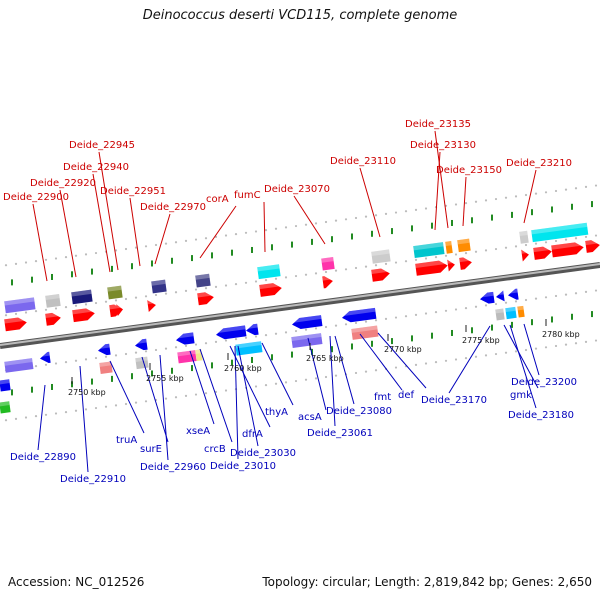  What do you see at coordinates (173, 467) in the screenshot?
I see `gene-label: Deide_22960` at bounding box center [173, 467].